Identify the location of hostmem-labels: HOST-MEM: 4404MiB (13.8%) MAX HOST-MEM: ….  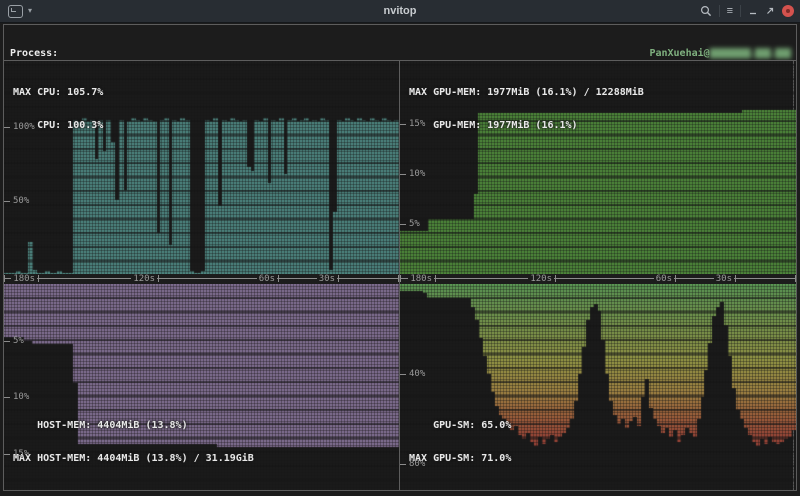
(133, 442).